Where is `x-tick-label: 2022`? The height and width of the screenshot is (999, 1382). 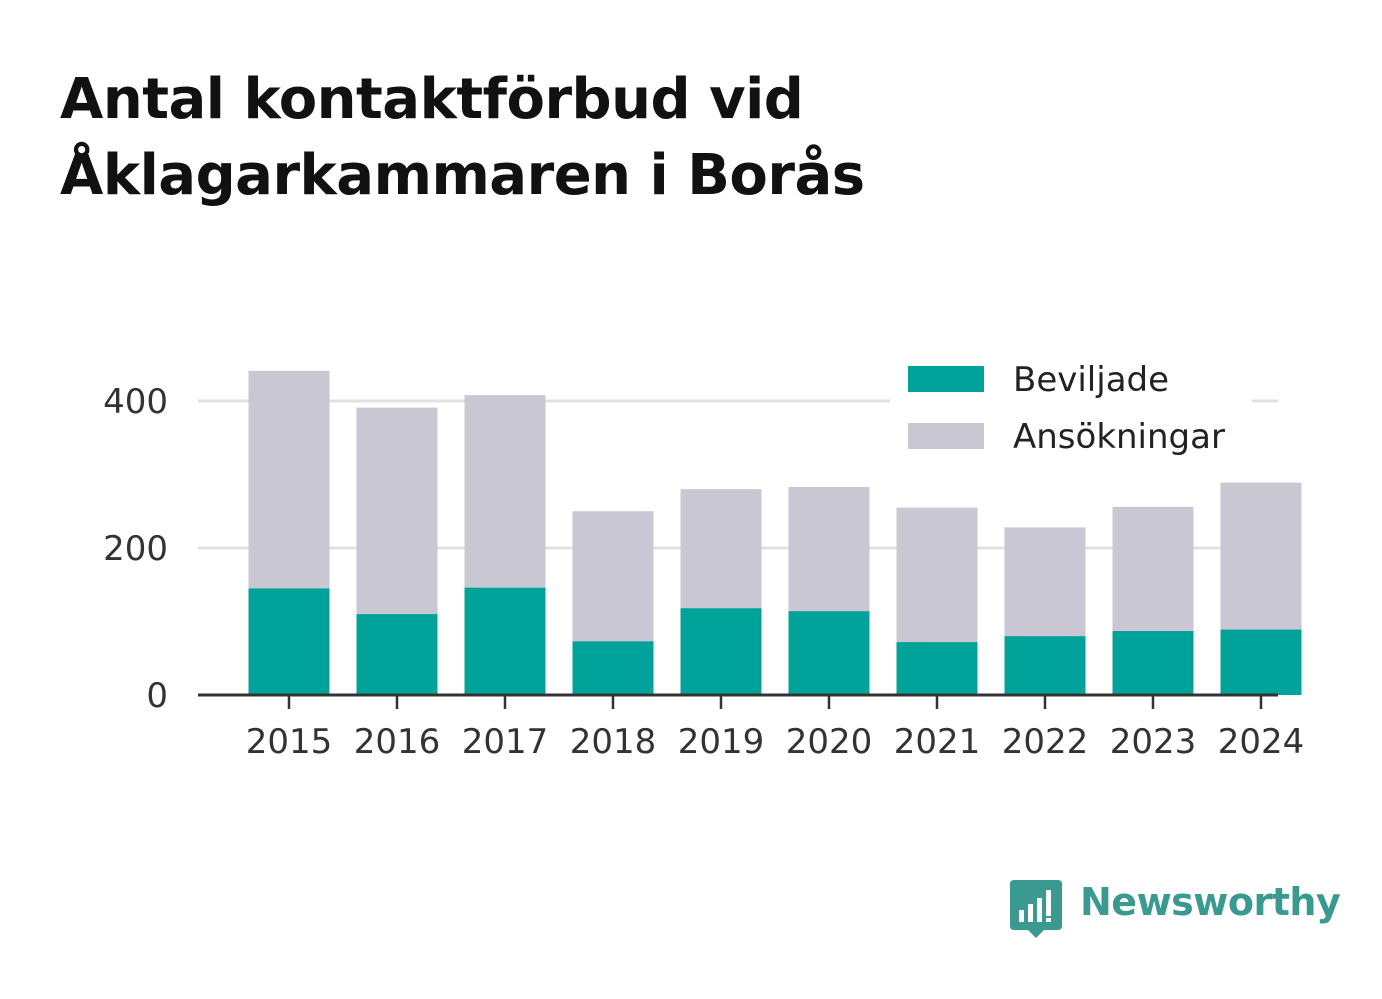
x-tick-label: 2022 is located at coordinates (1045, 742).